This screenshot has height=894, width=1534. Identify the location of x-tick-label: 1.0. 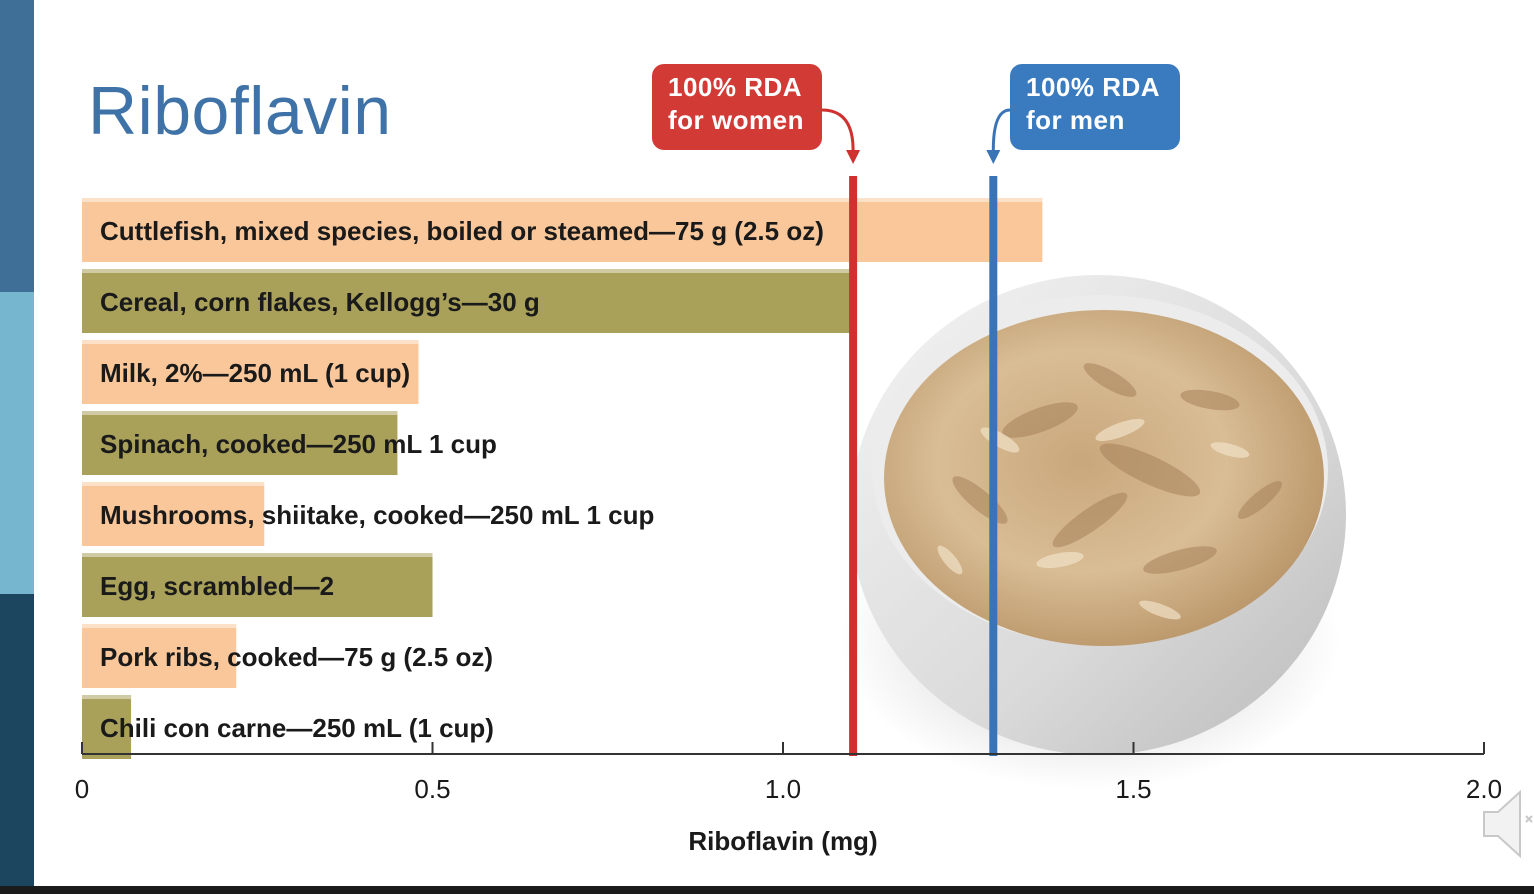
(783, 789).